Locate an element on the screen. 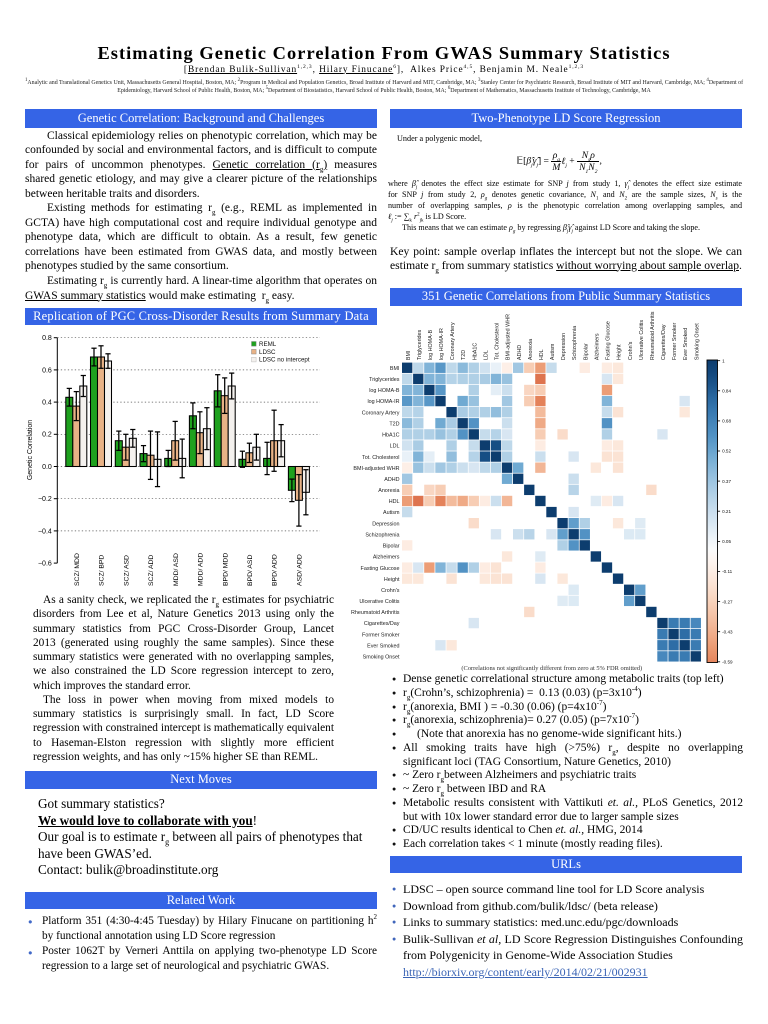 Image resolution: width=768 pixels, height=1024 pixels. svg-text: REML is located at coordinates (268, 344).